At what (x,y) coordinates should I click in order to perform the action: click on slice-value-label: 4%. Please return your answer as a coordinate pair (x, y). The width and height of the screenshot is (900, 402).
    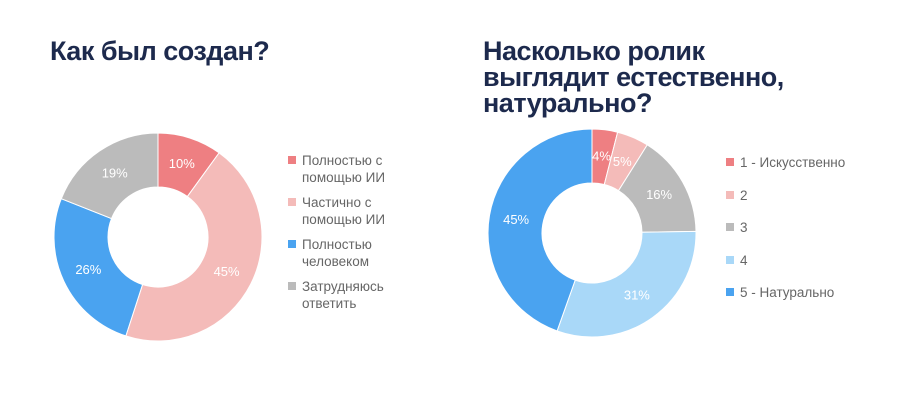
    Looking at the image, I should click on (601, 156).